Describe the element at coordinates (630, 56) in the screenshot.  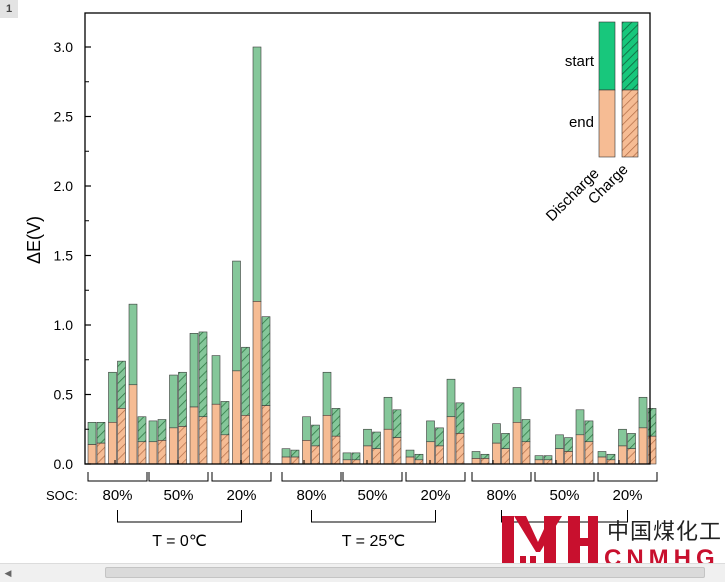
I see `legend-charge-start-swatch` at that location.